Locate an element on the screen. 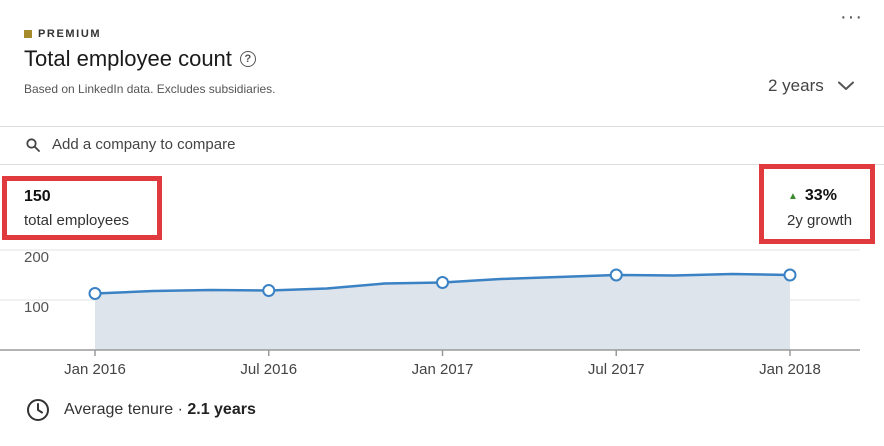 This screenshot has height=446, width=884. x-tick-label: Jan 2016 is located at coordinates (95, 369).